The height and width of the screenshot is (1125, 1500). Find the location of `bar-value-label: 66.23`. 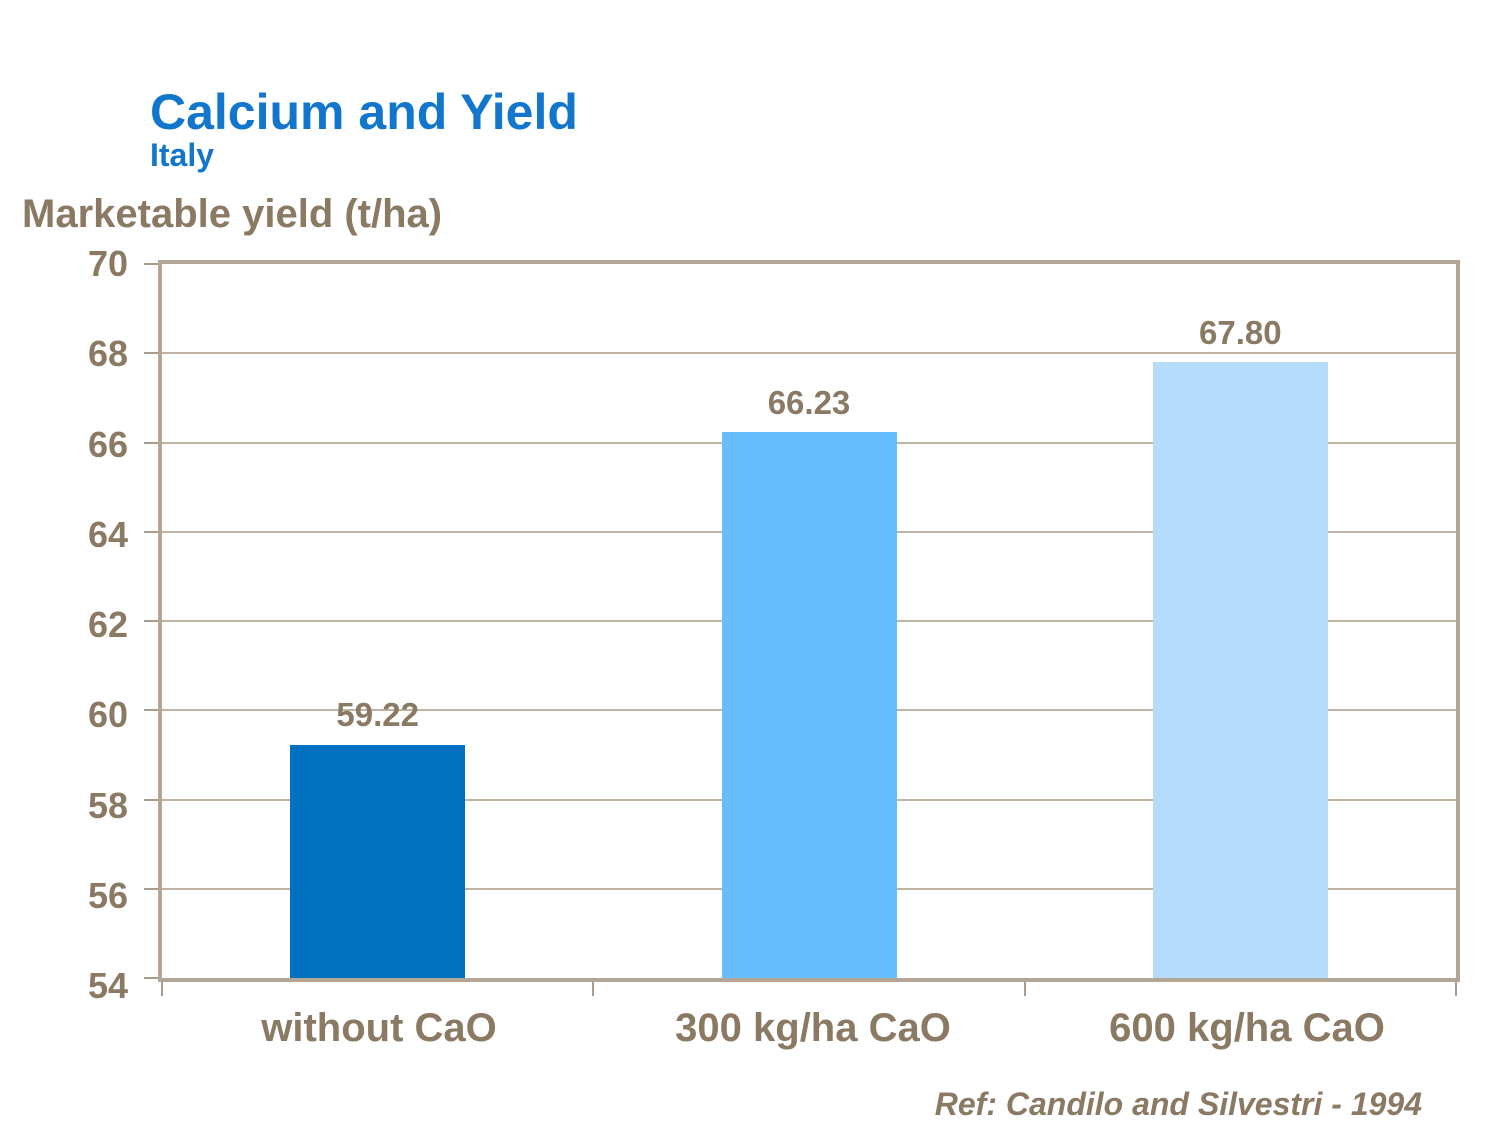

bar-value-label: 66.23 is located at coordinates (809, 402).